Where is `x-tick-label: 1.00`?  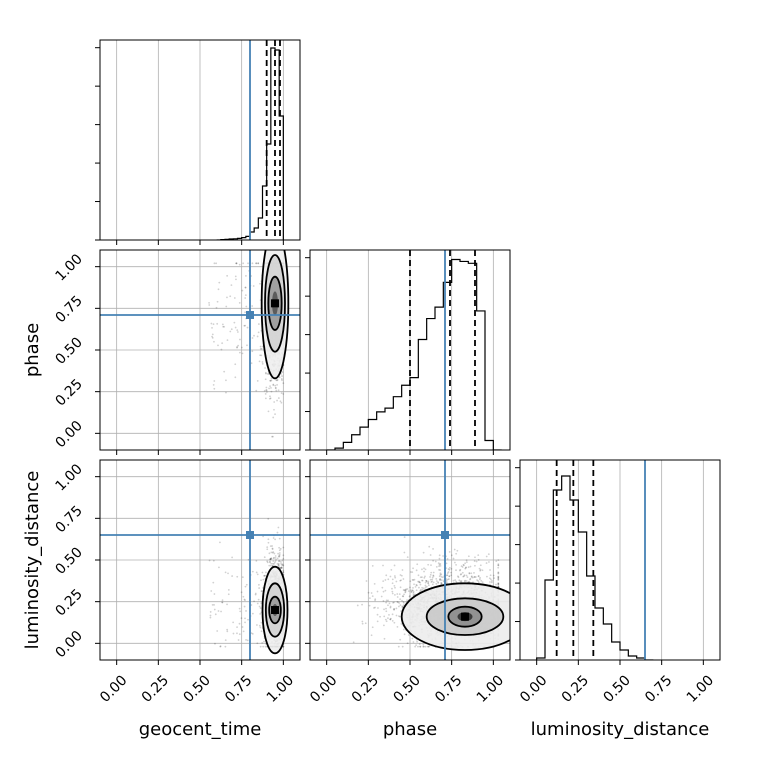 x-tick-label: 1.00 is located at coordinates (490, 688).